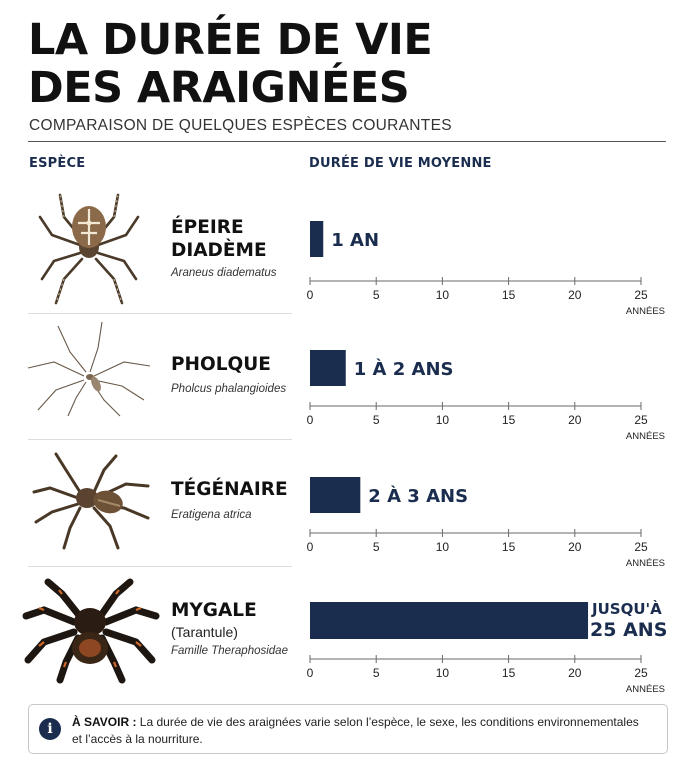 This screenshot has width=696, height=768. What do you see at coordinates (400, 163) in the screenshot?
I see `duration-column-header: DURÉE DE VIE MOYENNE` at bounding box center [400, 163].